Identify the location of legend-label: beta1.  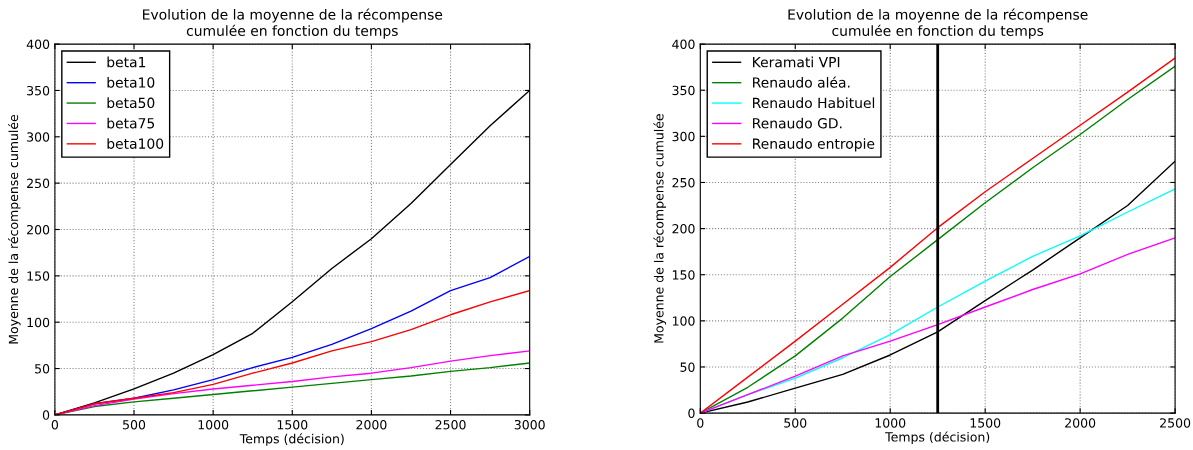
(126, 62).